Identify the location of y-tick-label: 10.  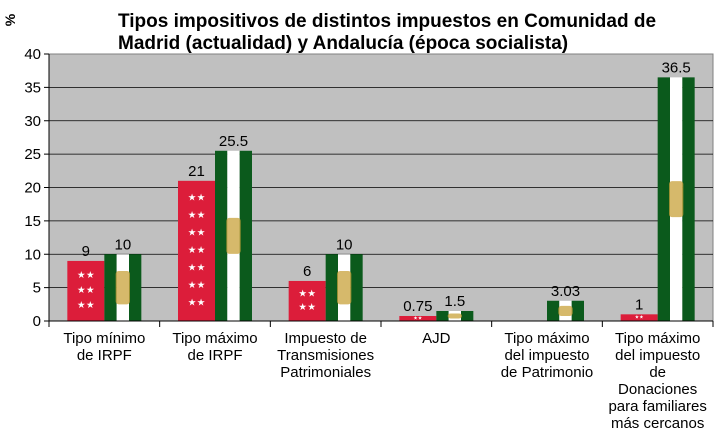
(32, 254).